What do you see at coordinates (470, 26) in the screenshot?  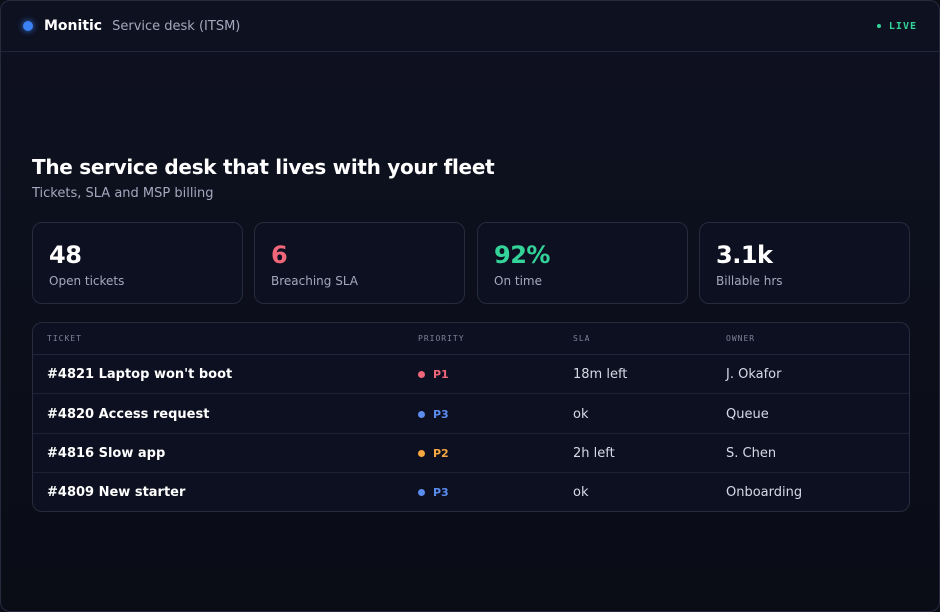 I see `top-bar: Monitic Service desk (ITSM) LIVE` at bounding box center [470, 26].